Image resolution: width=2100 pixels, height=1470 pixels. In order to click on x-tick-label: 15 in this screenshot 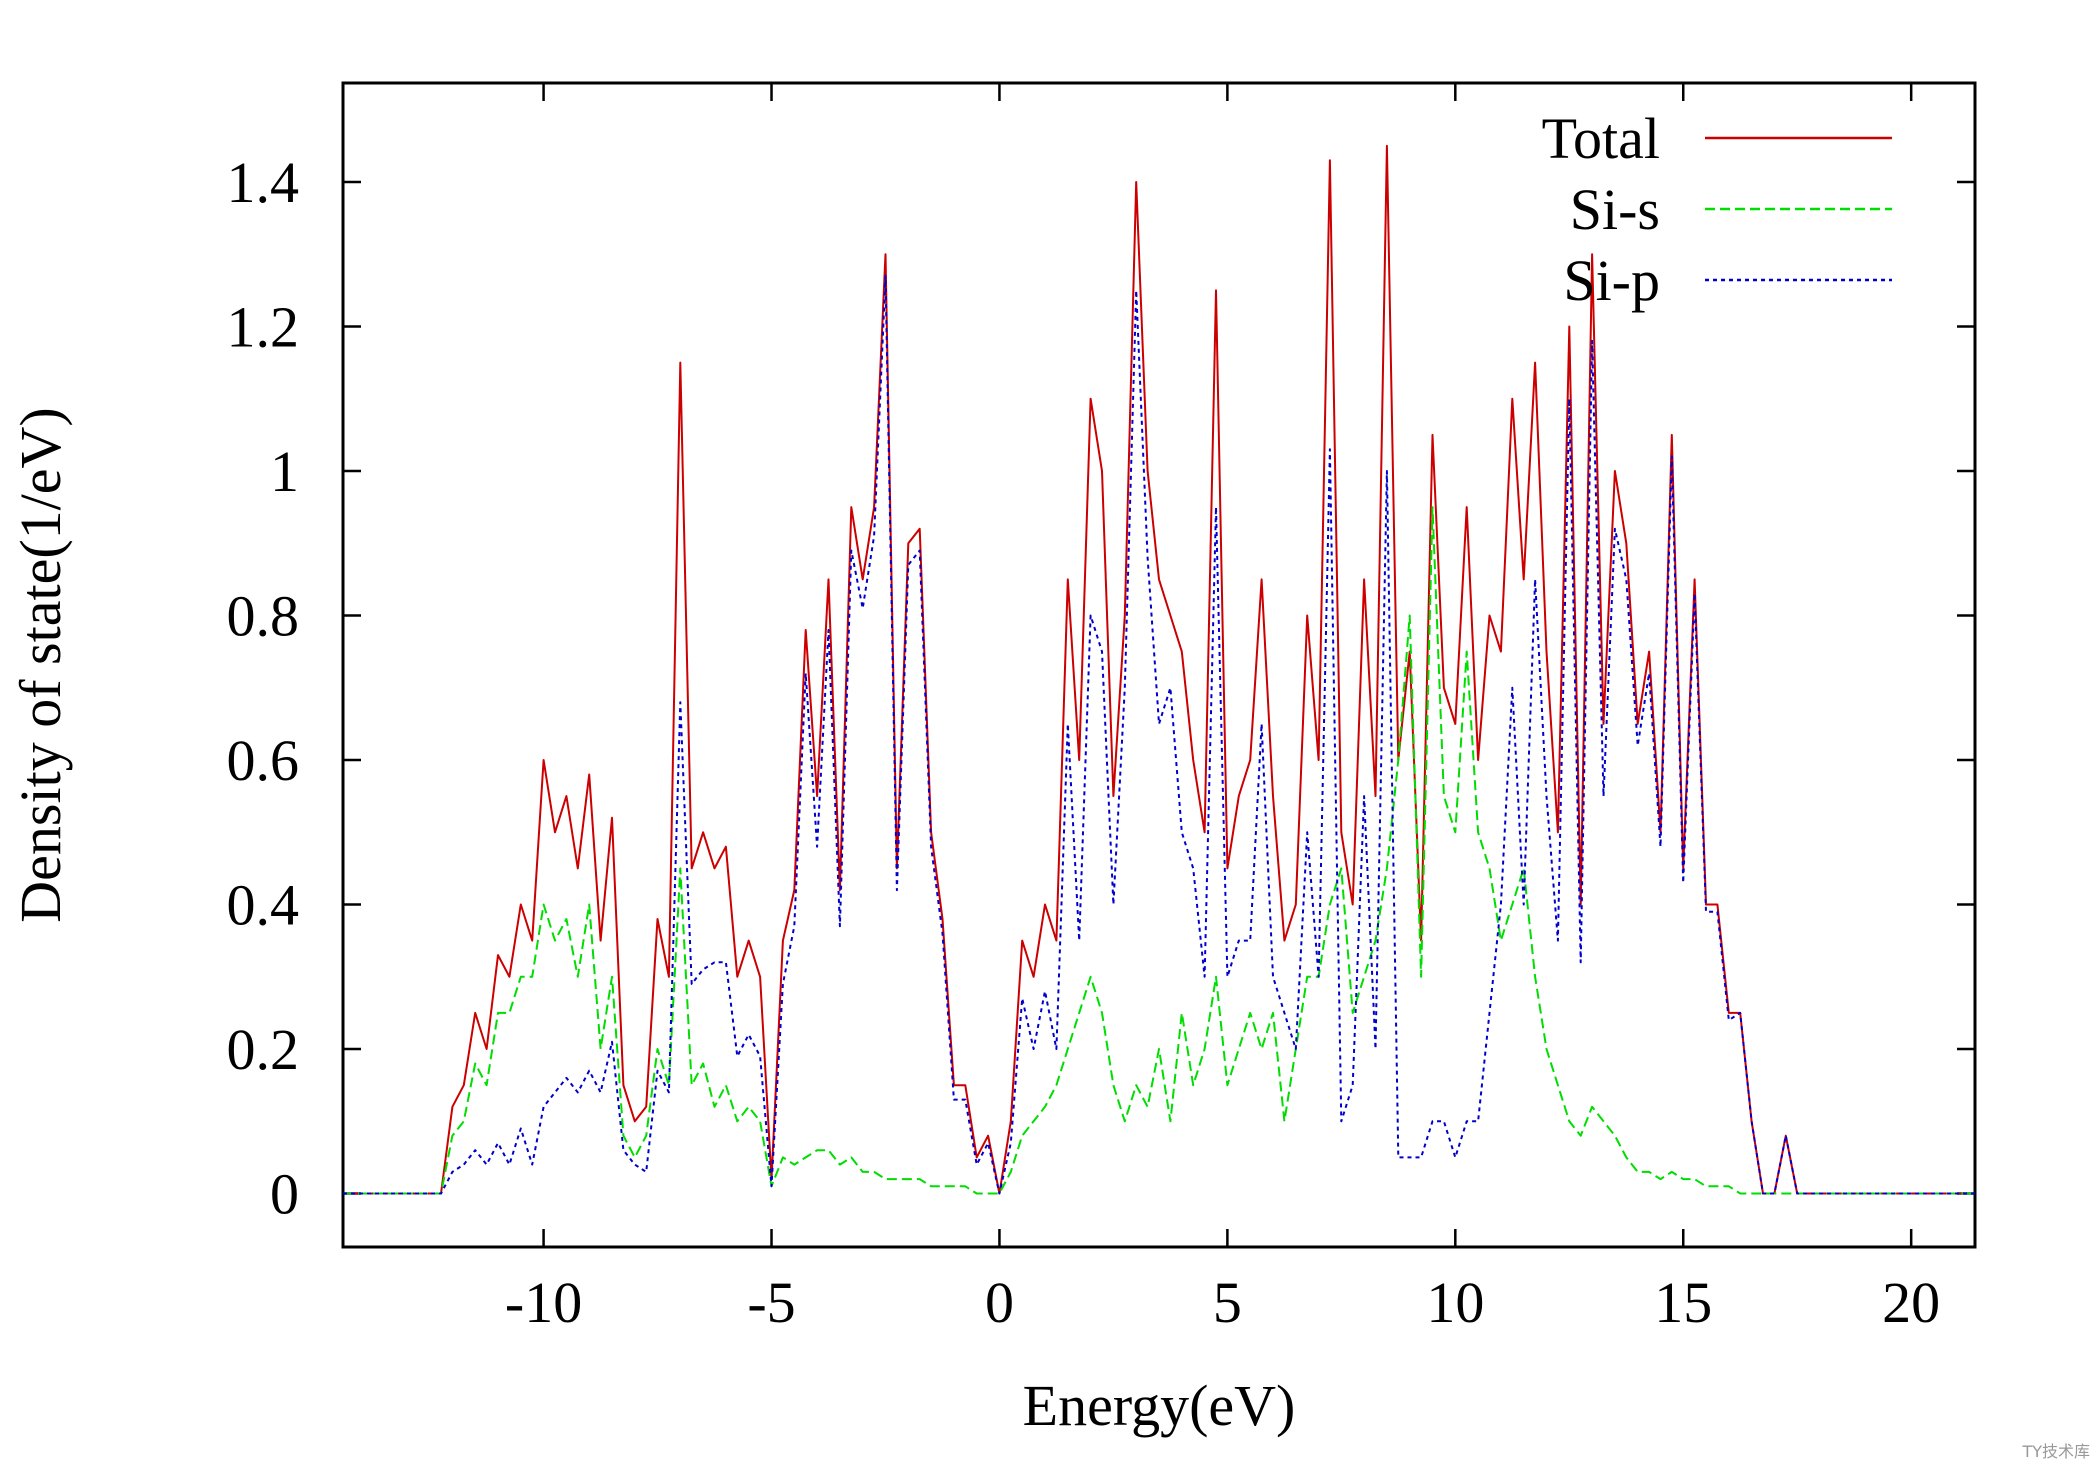, I will do `click(1683, 1302)`.